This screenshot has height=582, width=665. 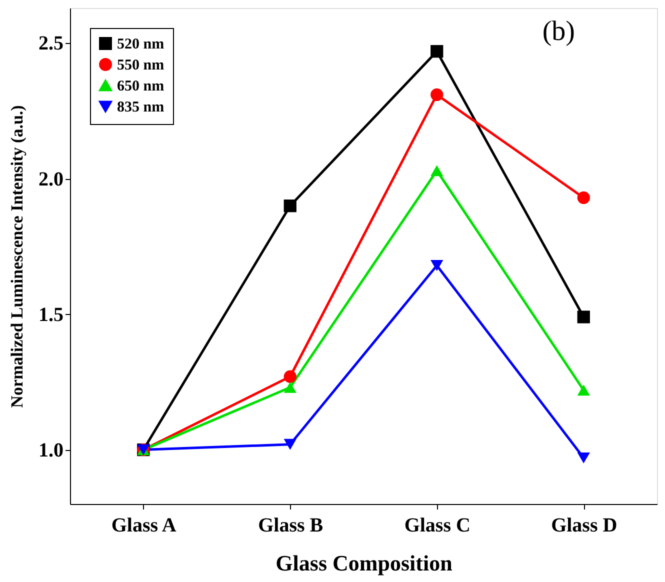 What do you see at coordinates (141, 108) in the screenshot?
I see `legend-label: 835 nm` at bounding box center [141, 108].